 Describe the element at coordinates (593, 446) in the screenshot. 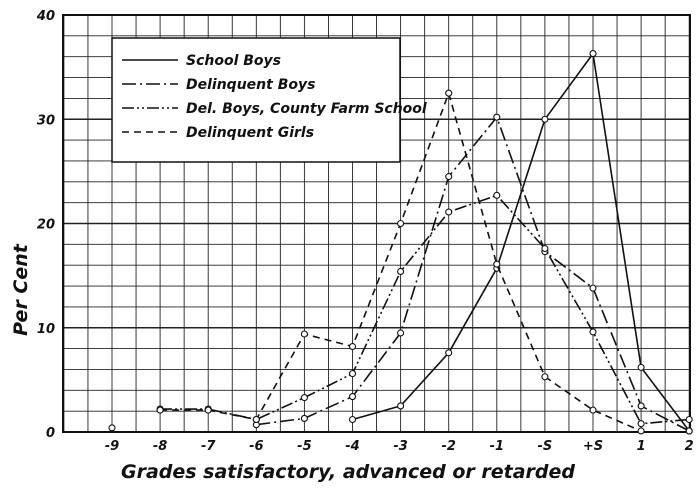

I see `x-tick-label: +S` at that location.